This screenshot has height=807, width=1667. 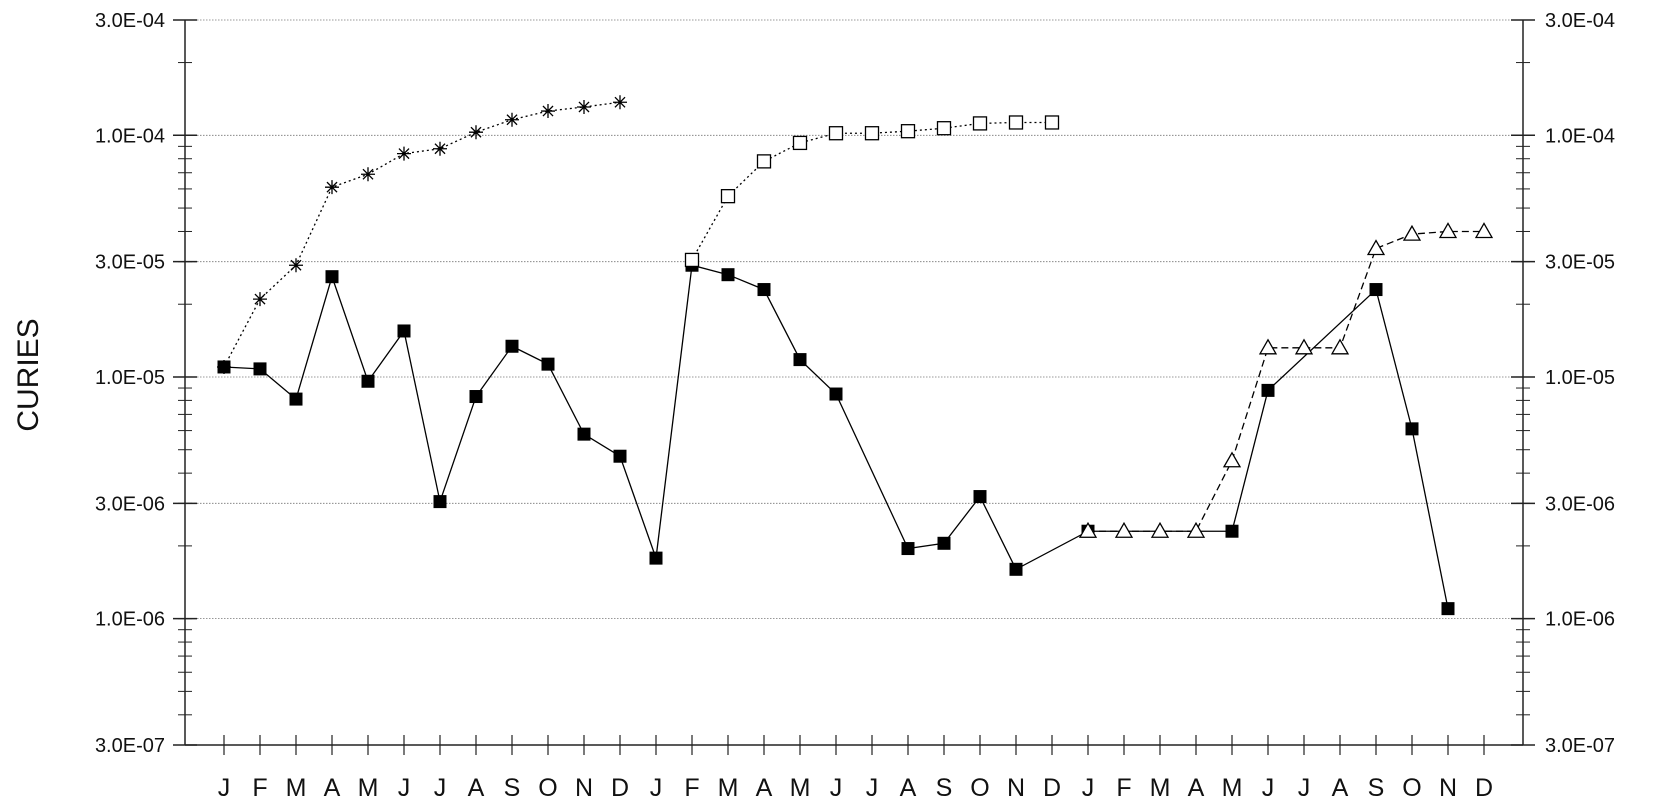 What do you see at coordinates (130, 136) in the screenshot?
I see `y-tick-label: 1.0E-04` at bounding box center [130, 136].